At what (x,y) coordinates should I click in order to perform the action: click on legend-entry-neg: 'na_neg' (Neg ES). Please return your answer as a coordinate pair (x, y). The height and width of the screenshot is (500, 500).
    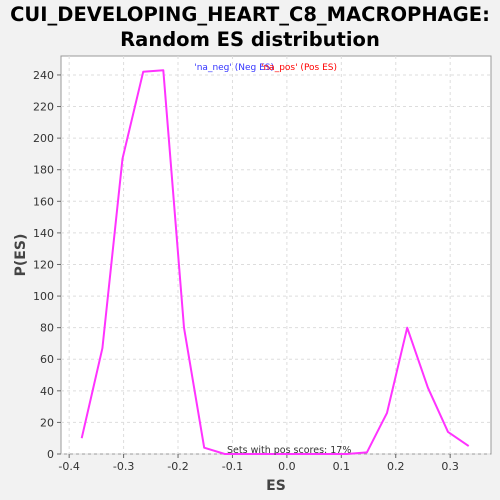
    Looking at the image, I should click on (234, 68).